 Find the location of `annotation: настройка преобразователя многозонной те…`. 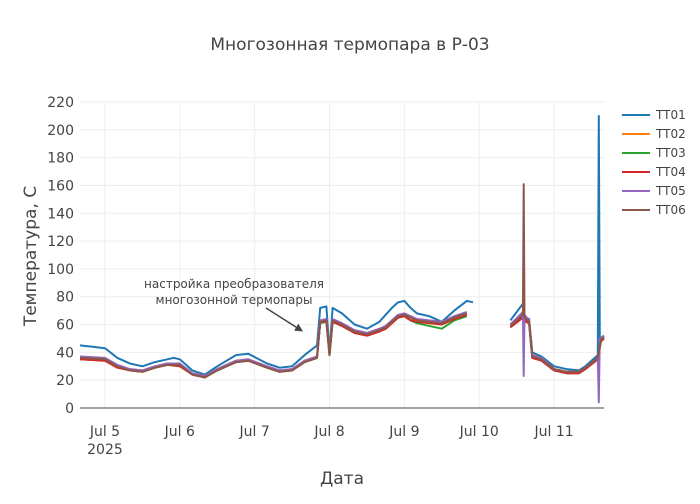

annotation: настройка преобразователя многозонной те… is located at coordinates (234, 304).